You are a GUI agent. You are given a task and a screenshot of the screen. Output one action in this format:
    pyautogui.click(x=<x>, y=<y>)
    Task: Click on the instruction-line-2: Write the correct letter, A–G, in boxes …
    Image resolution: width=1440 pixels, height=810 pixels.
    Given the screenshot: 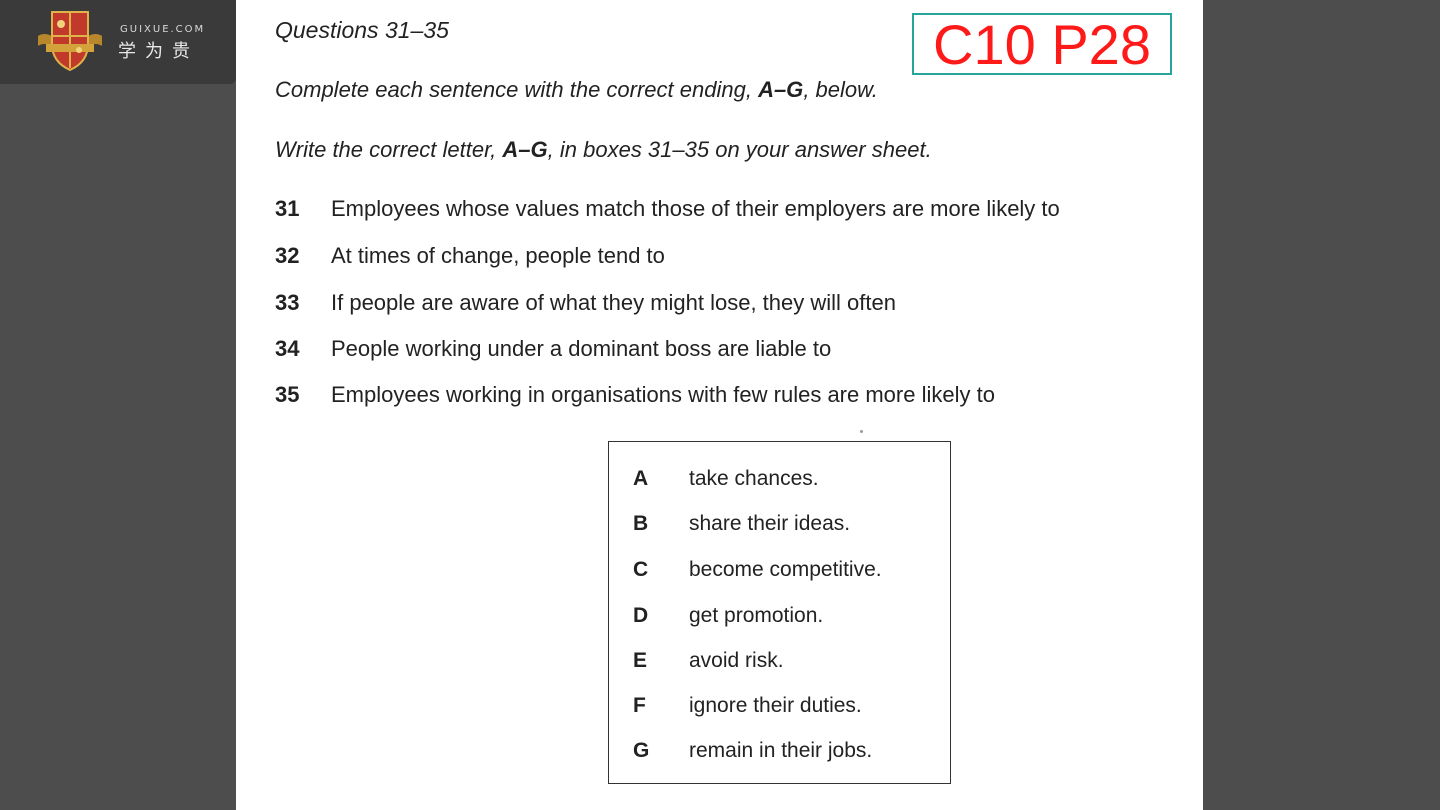 What is the action you would take?
    pyautogui.click(x=603, y=150)
    